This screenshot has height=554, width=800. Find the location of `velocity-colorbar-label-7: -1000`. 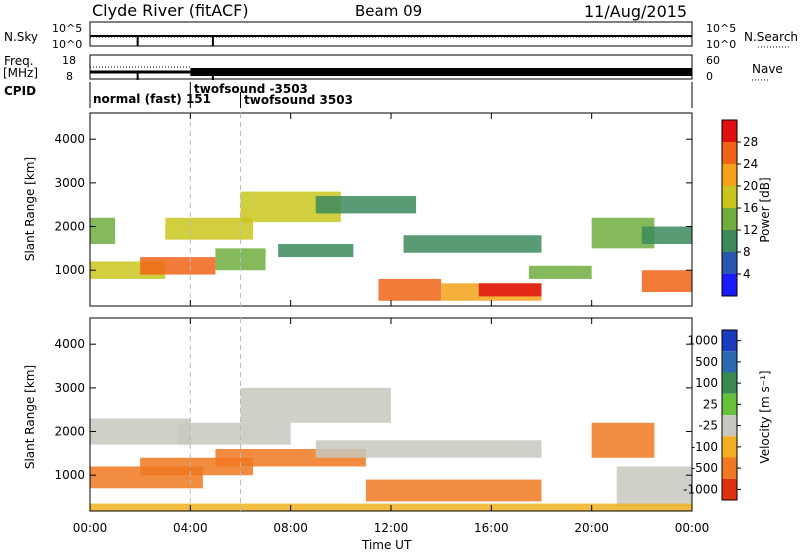

velocity-colorbar-label-7: -1000 is located at coordinates (700, 489).